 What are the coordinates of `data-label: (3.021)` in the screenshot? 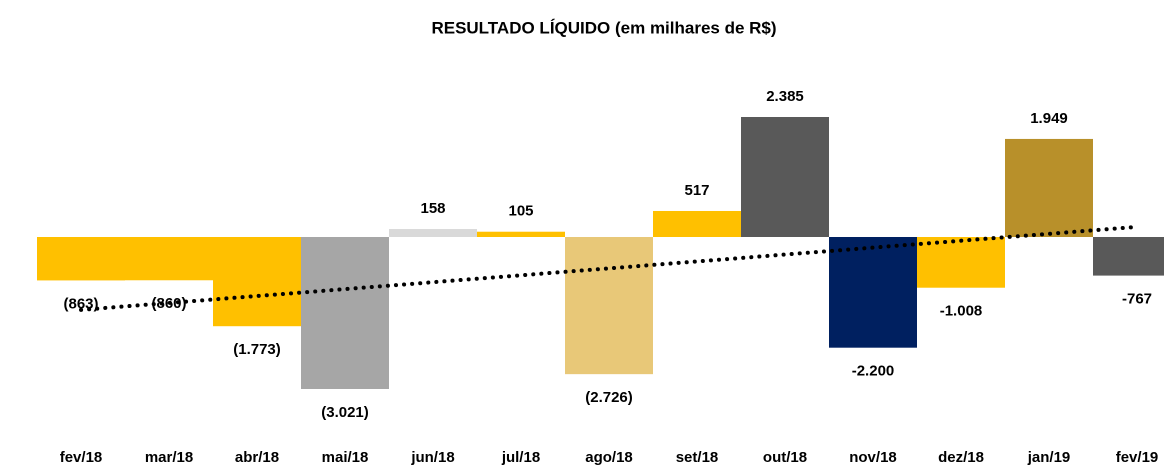 It's located at (345, 412).